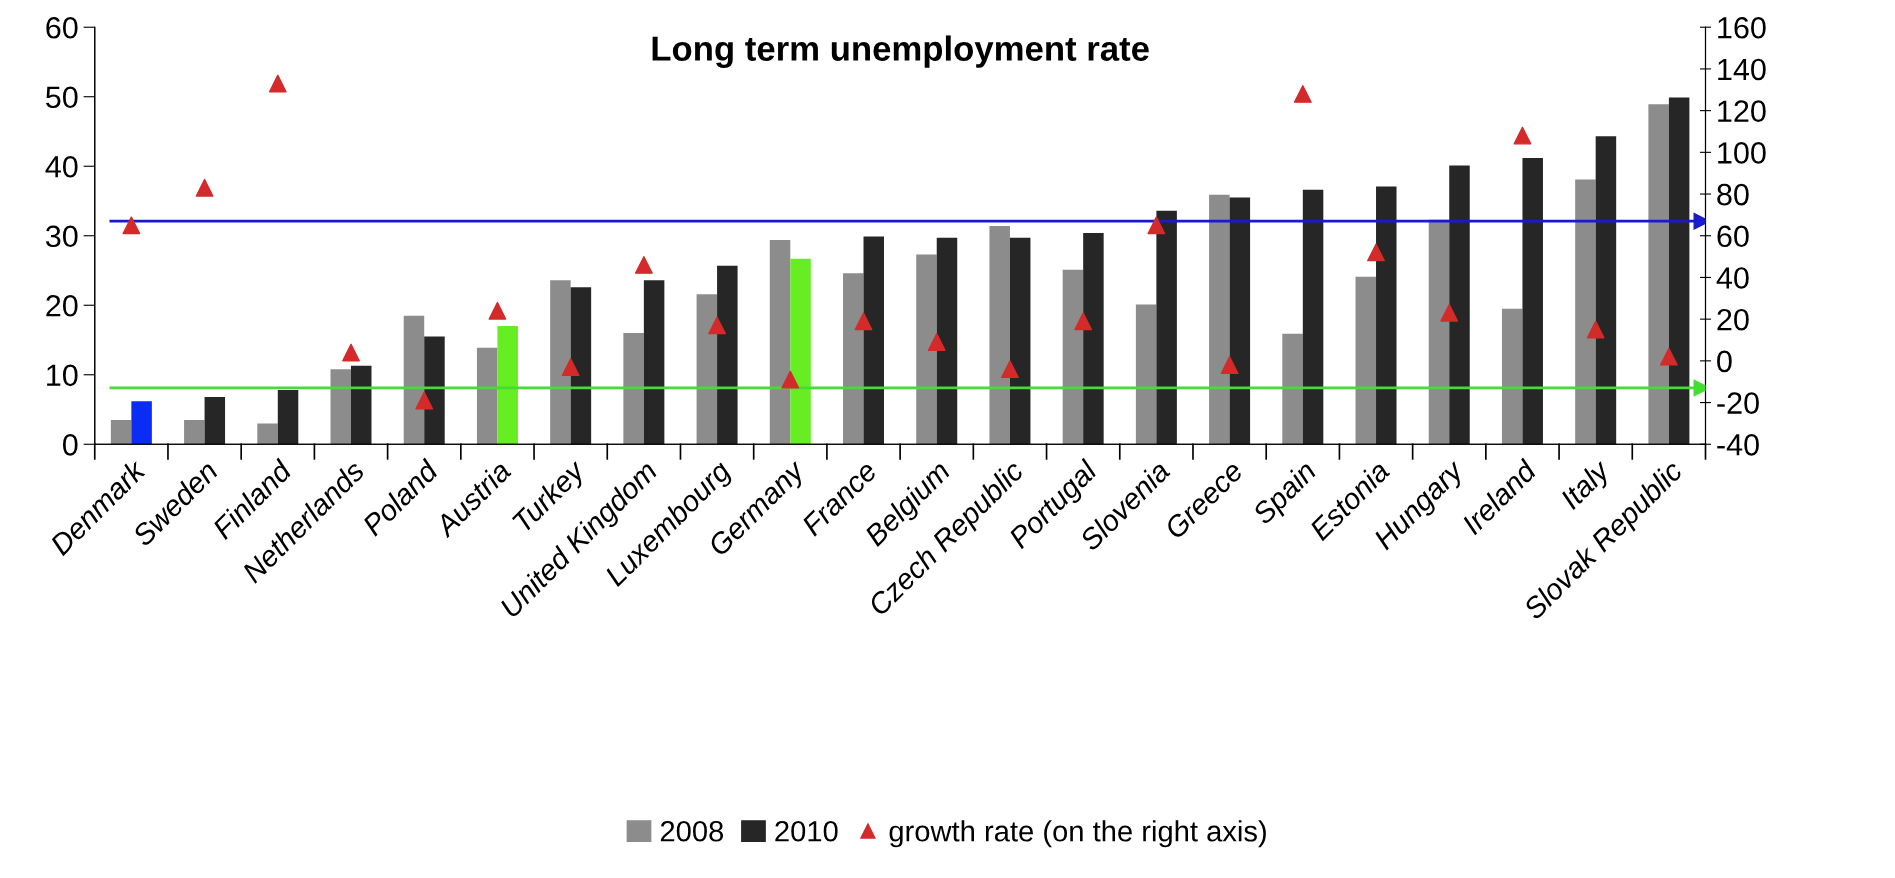 Image resolution: width=1895 pixels, height=878 pixels. I want to click on legend-label: 2008, so click(692, 831).